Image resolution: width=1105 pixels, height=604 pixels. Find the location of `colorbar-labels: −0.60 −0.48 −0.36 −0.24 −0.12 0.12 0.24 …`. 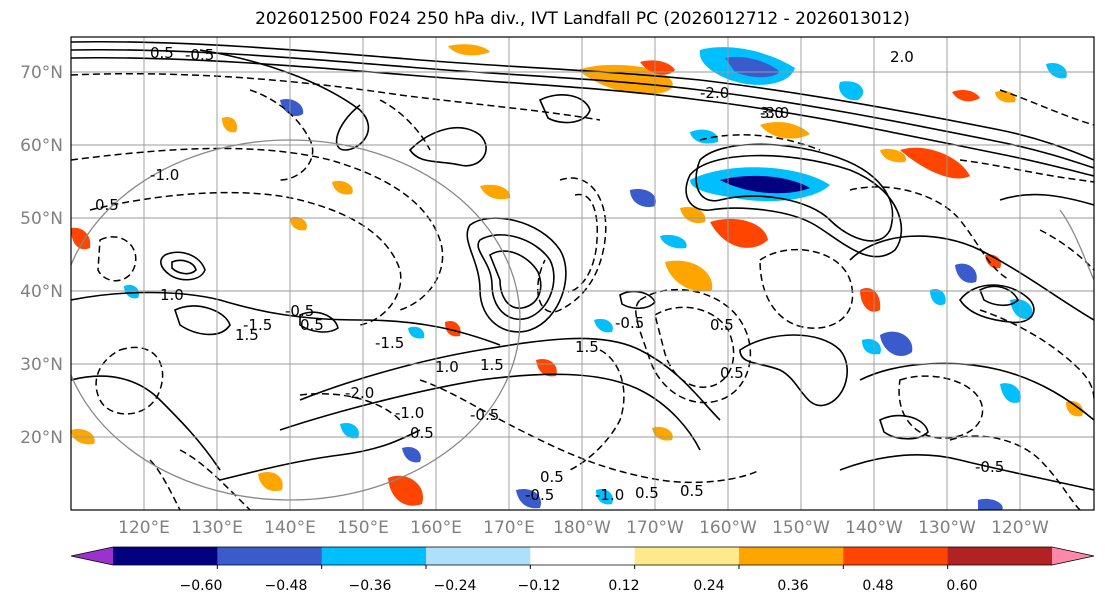

colorbar-labels: −0.60 −0.48 −0.36 −0.24 −0.12 0.12 0.24 … is located at coordinates (579, 586).